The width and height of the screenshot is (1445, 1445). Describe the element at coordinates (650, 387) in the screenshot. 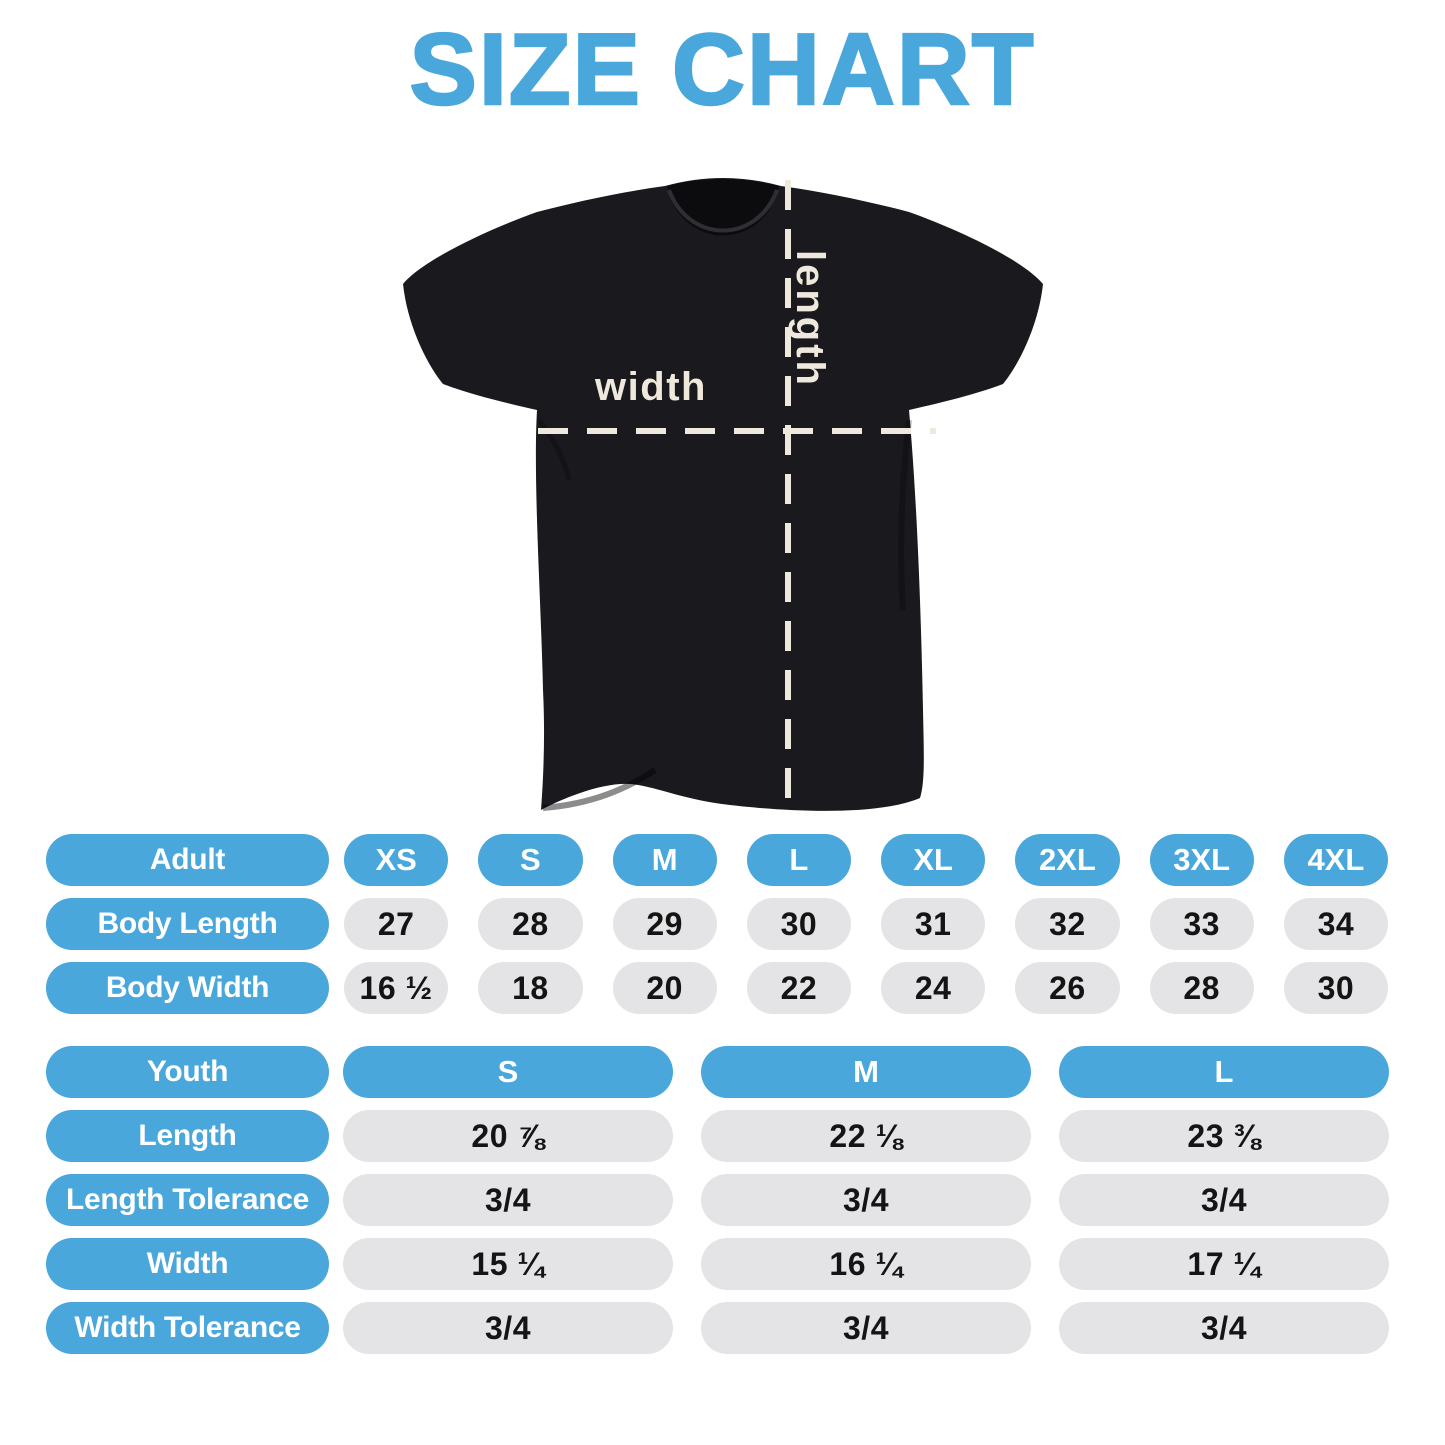

I see `width-label: width` at that location.